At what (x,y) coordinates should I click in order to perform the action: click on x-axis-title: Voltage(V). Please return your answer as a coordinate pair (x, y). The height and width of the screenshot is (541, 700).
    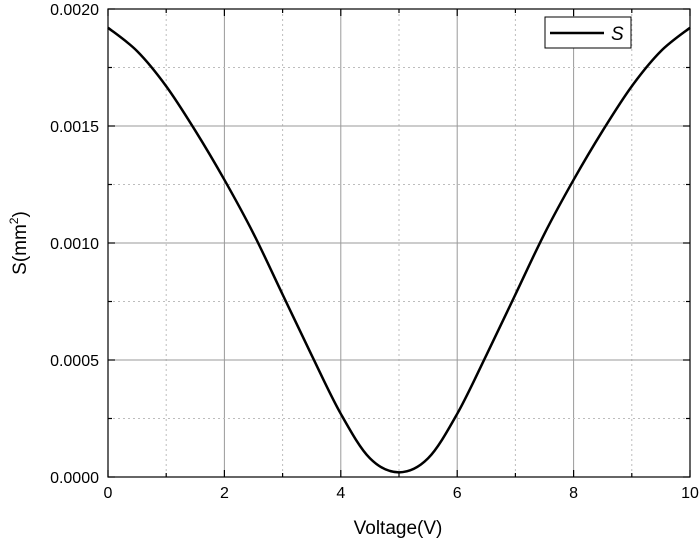
    Looking at the image, I should click on (398, 528).